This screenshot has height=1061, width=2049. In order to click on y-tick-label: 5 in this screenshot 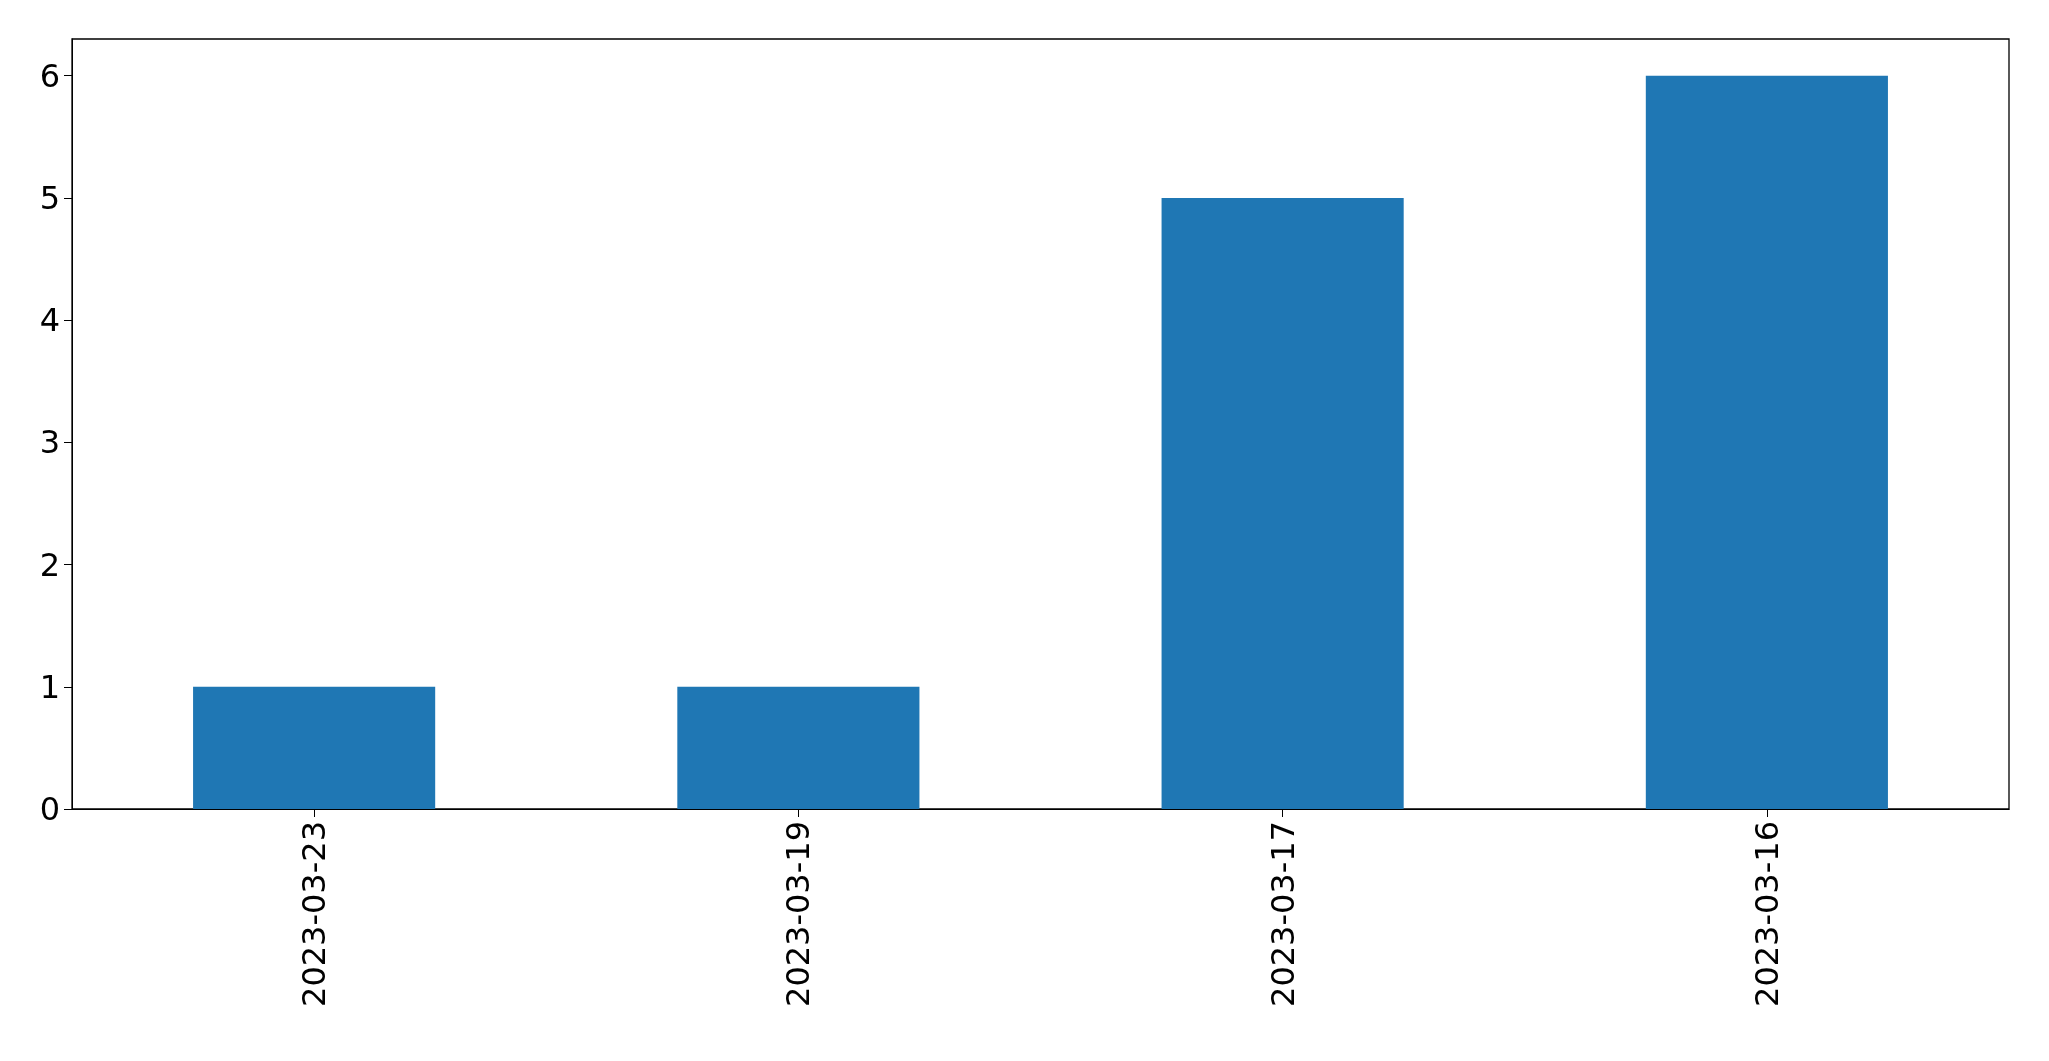, I will do `click(49, 197)`.